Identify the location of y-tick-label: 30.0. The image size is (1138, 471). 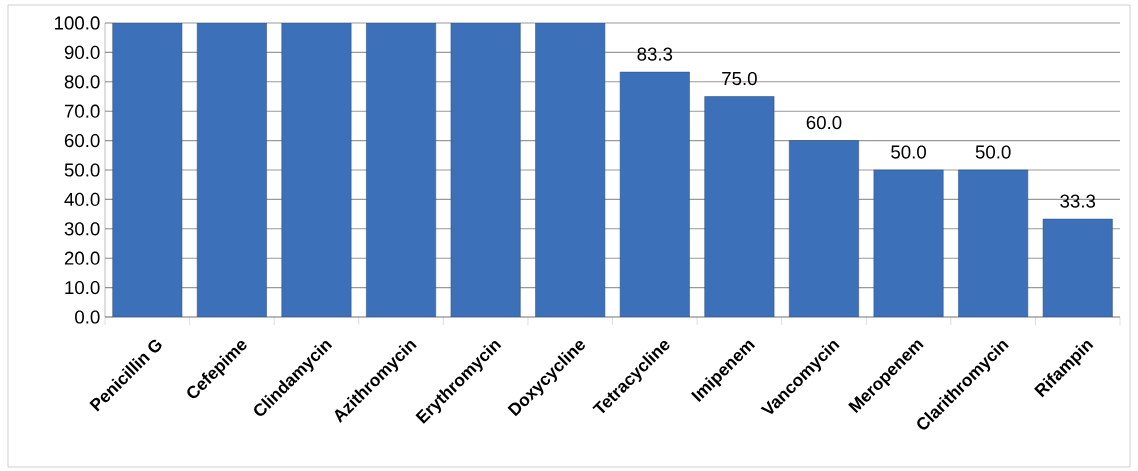
(82, 229).